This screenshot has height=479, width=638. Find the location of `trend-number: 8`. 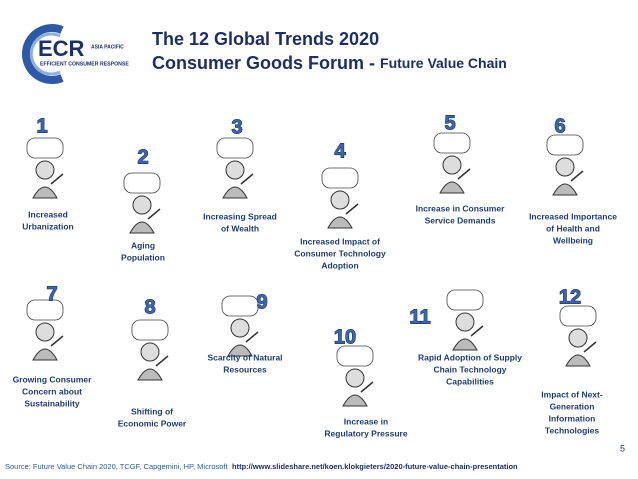

trend-number: 8 is located at coordinates (149, 307).